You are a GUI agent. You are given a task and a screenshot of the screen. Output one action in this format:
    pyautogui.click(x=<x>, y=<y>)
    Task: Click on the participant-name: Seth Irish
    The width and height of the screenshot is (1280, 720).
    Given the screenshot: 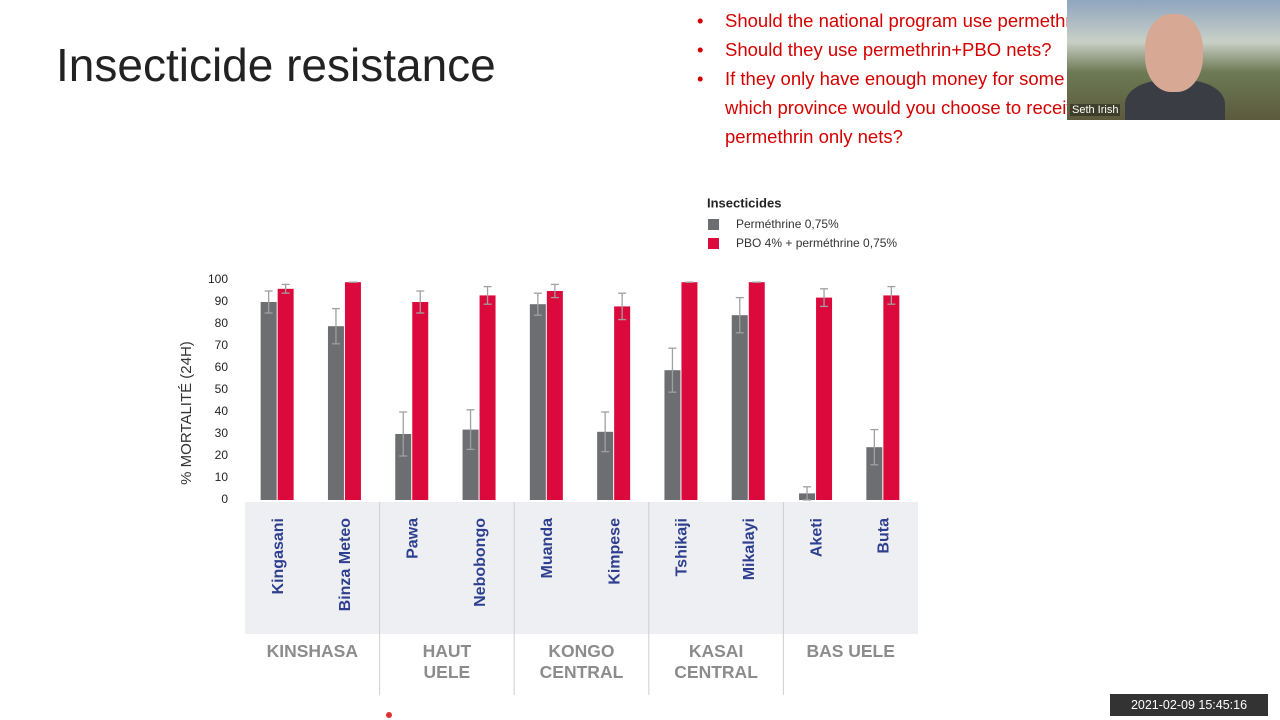 What is the action you would take?
    pyautogui.click(x=1095, y=110)
    